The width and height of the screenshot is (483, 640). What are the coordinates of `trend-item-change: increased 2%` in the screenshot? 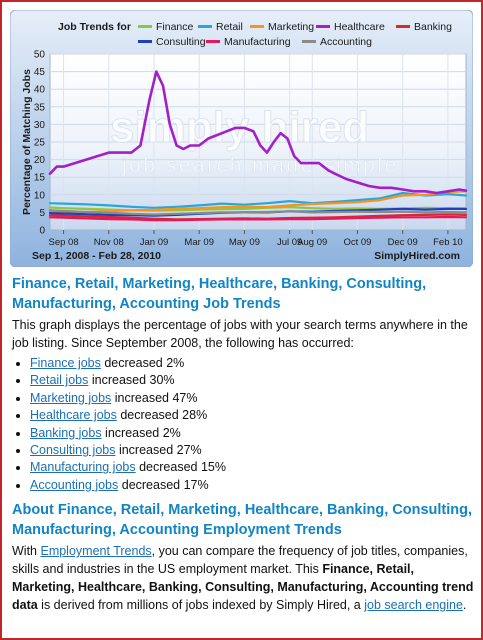 It's located at (141, 432).